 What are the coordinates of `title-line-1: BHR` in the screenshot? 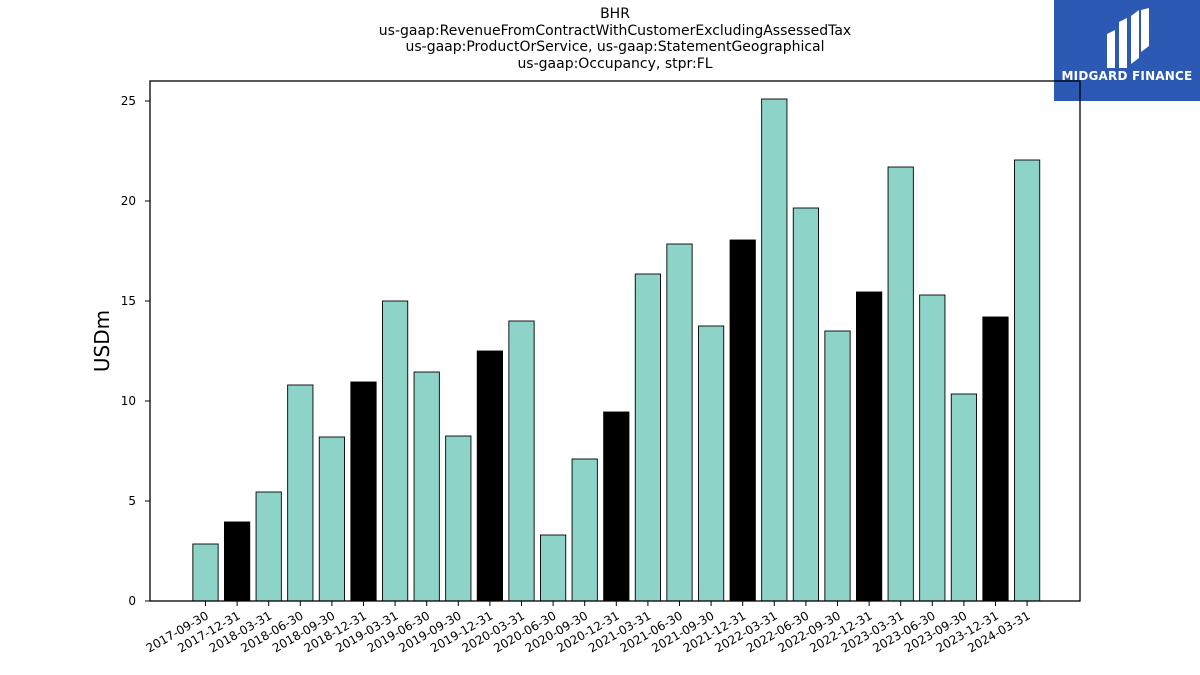 It's located at (615, 14).